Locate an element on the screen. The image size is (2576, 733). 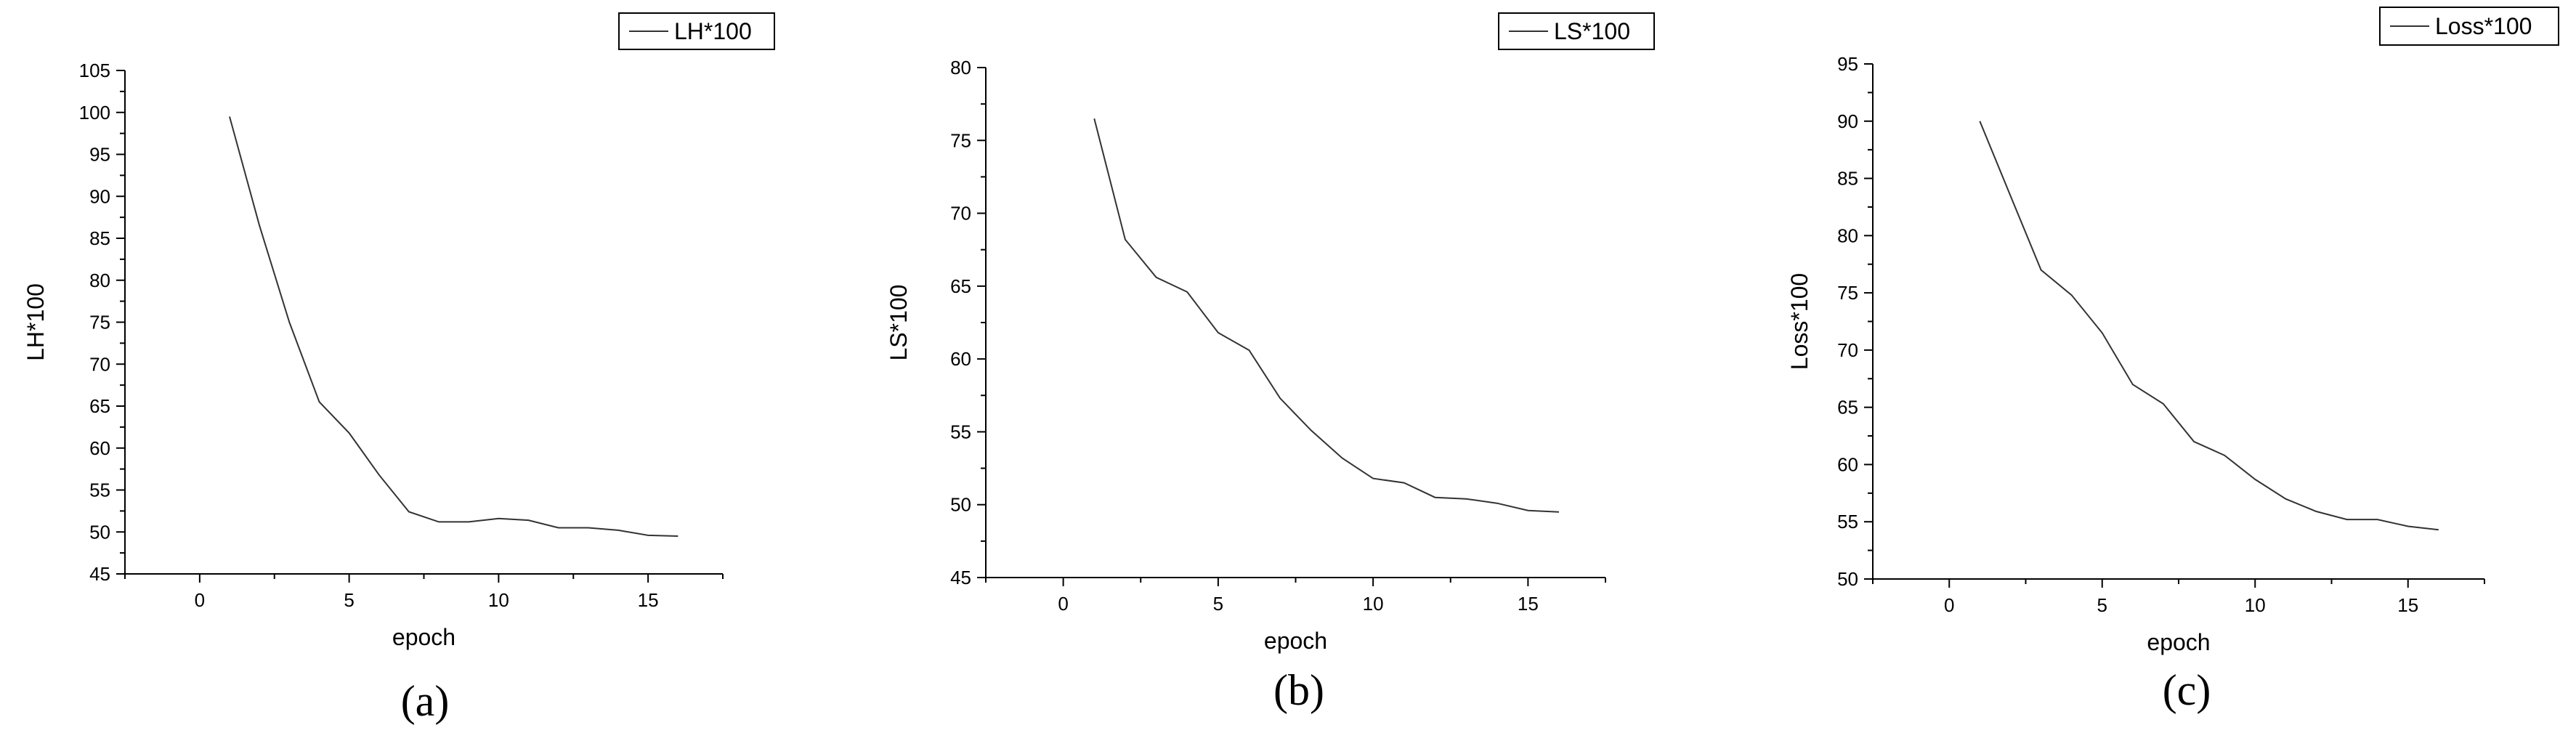
y-tick-label: 105 is located at coordinates (94, 70).